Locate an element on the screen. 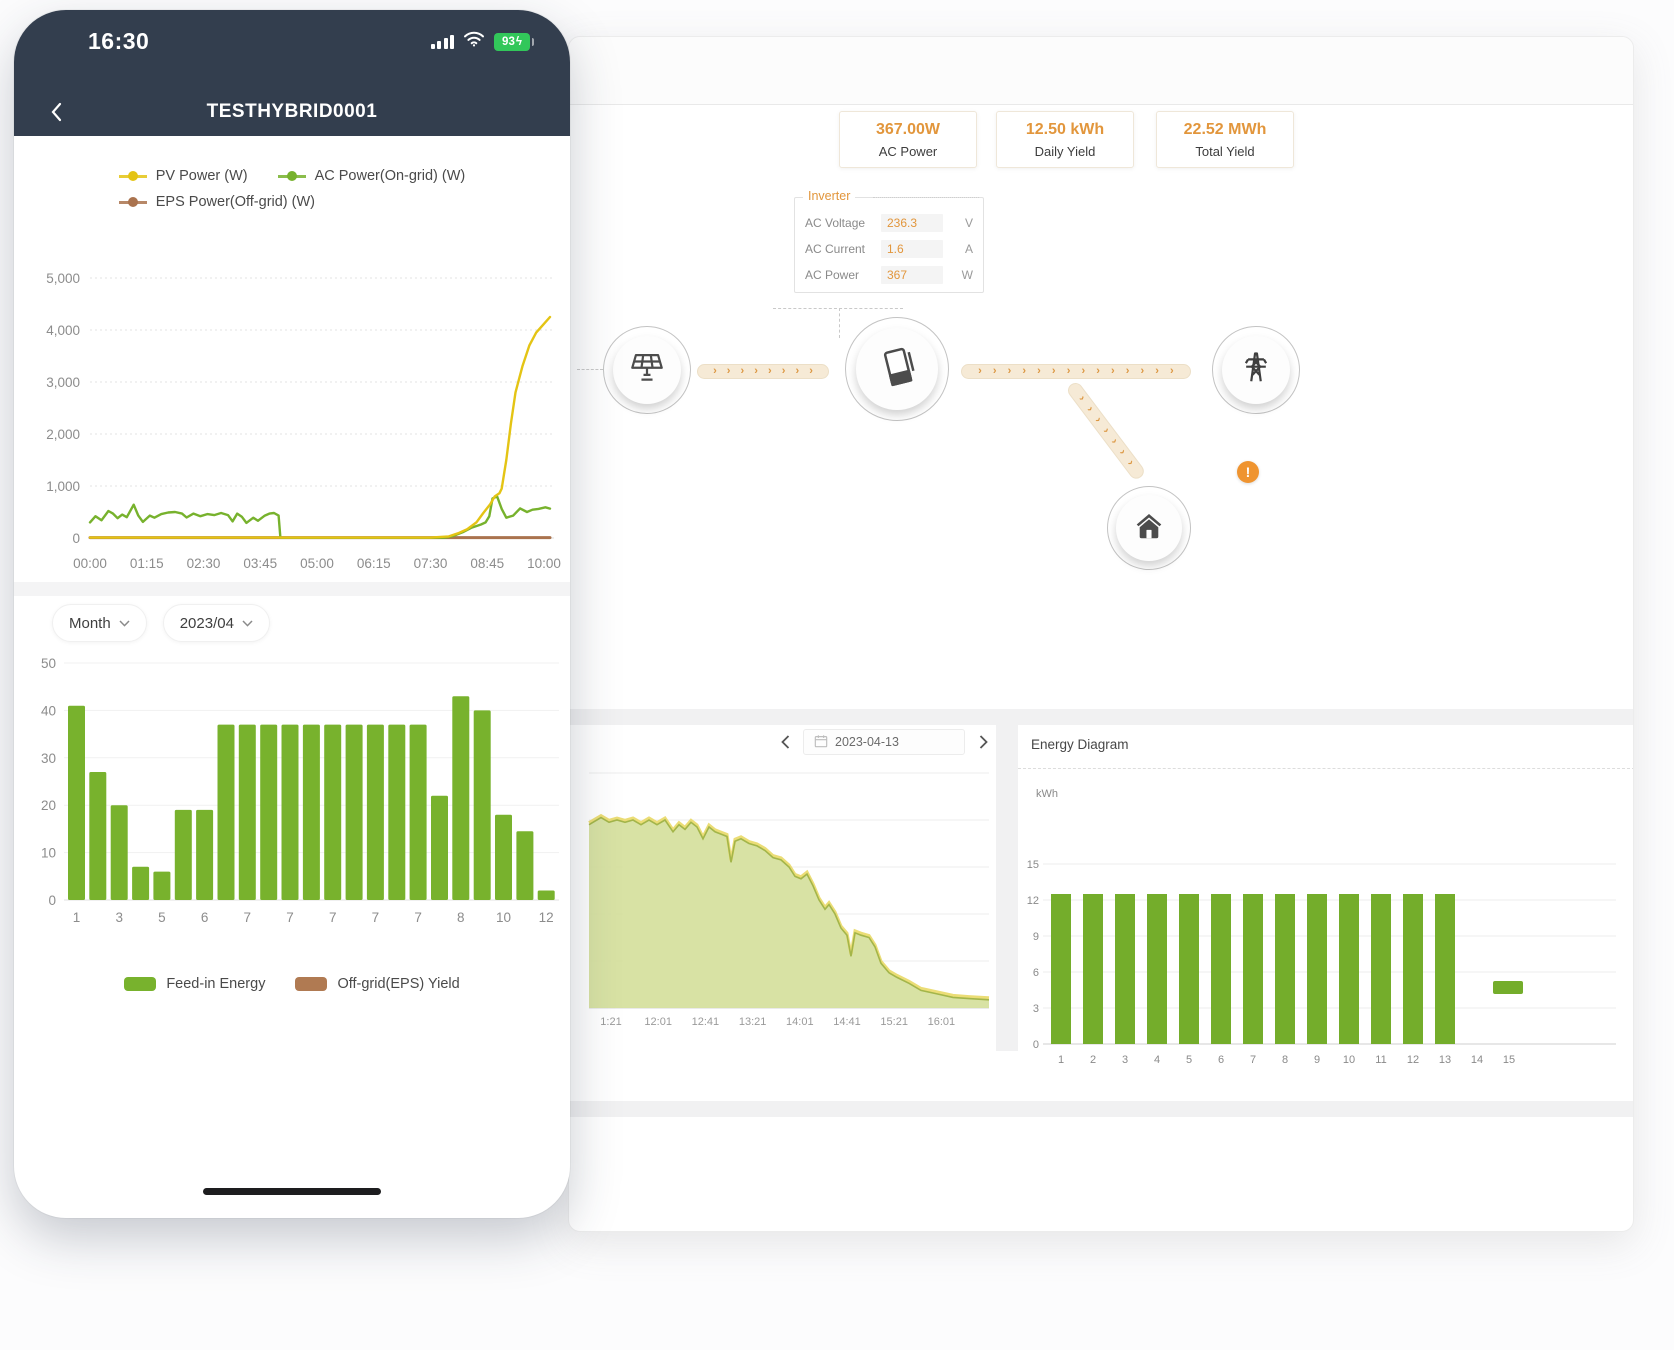  x-axis-label: 07:30 is located at coordinates (431, 563).